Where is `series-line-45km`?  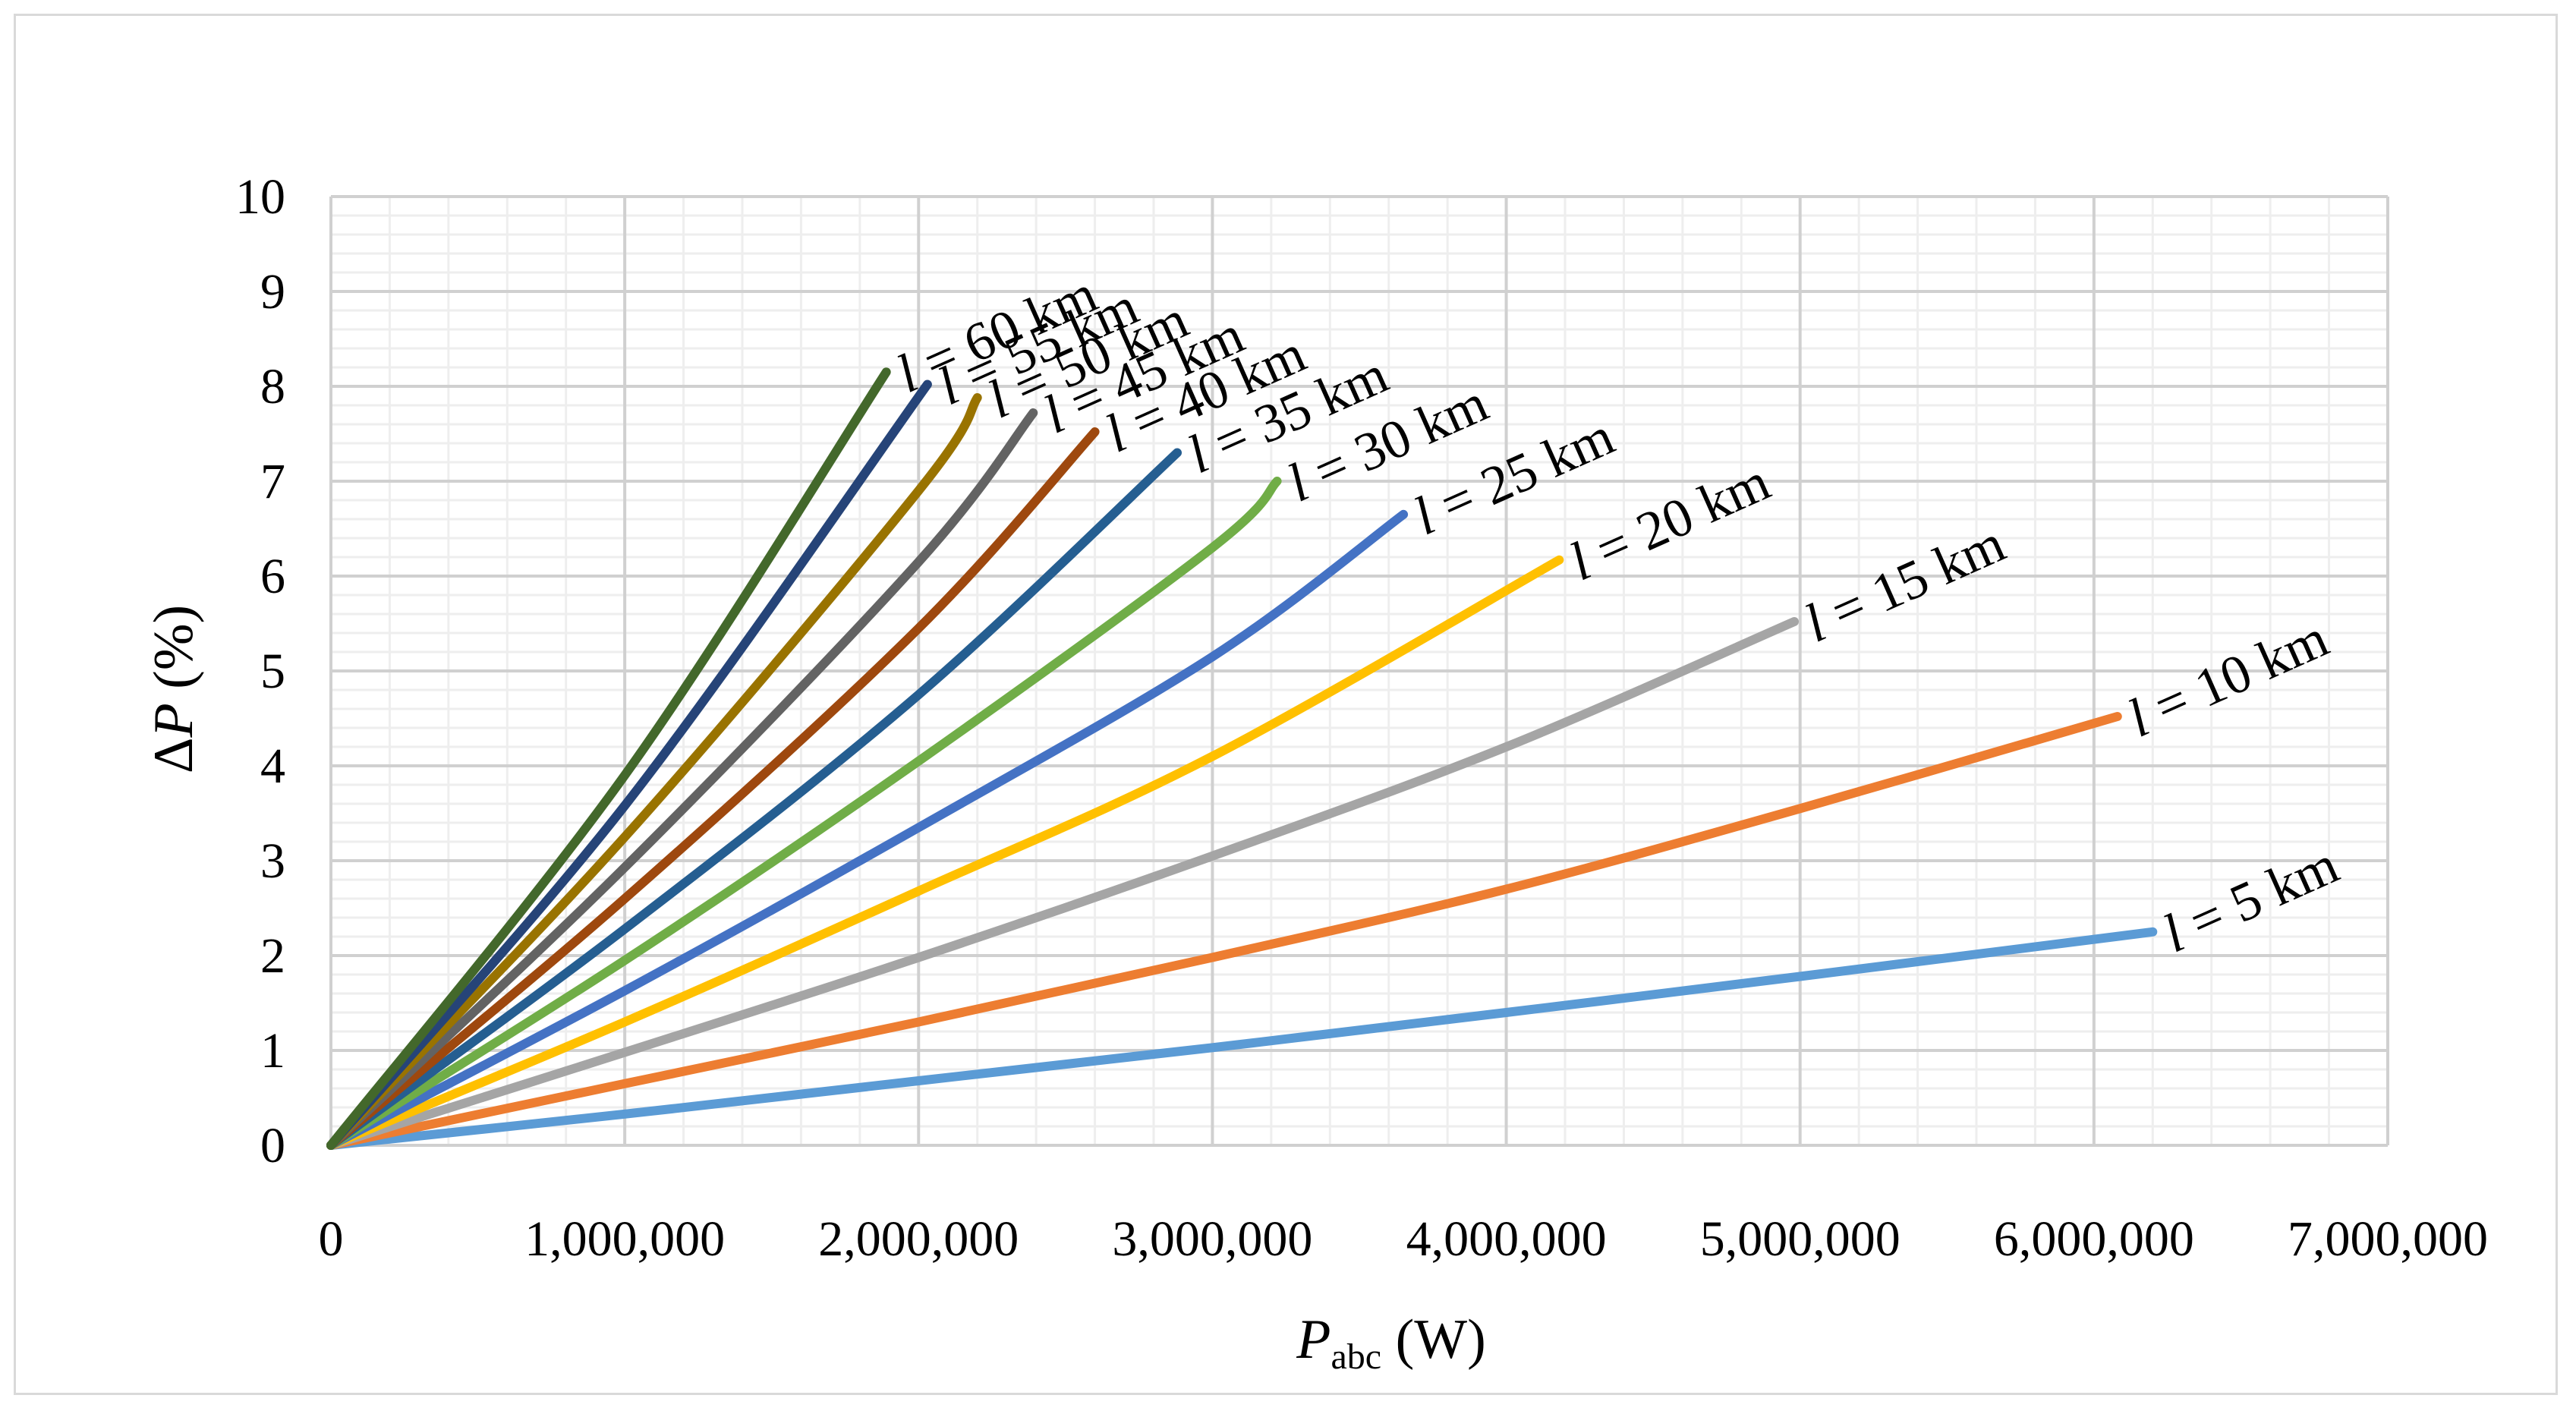
series-line-45km is located at coordinates (682, 779).